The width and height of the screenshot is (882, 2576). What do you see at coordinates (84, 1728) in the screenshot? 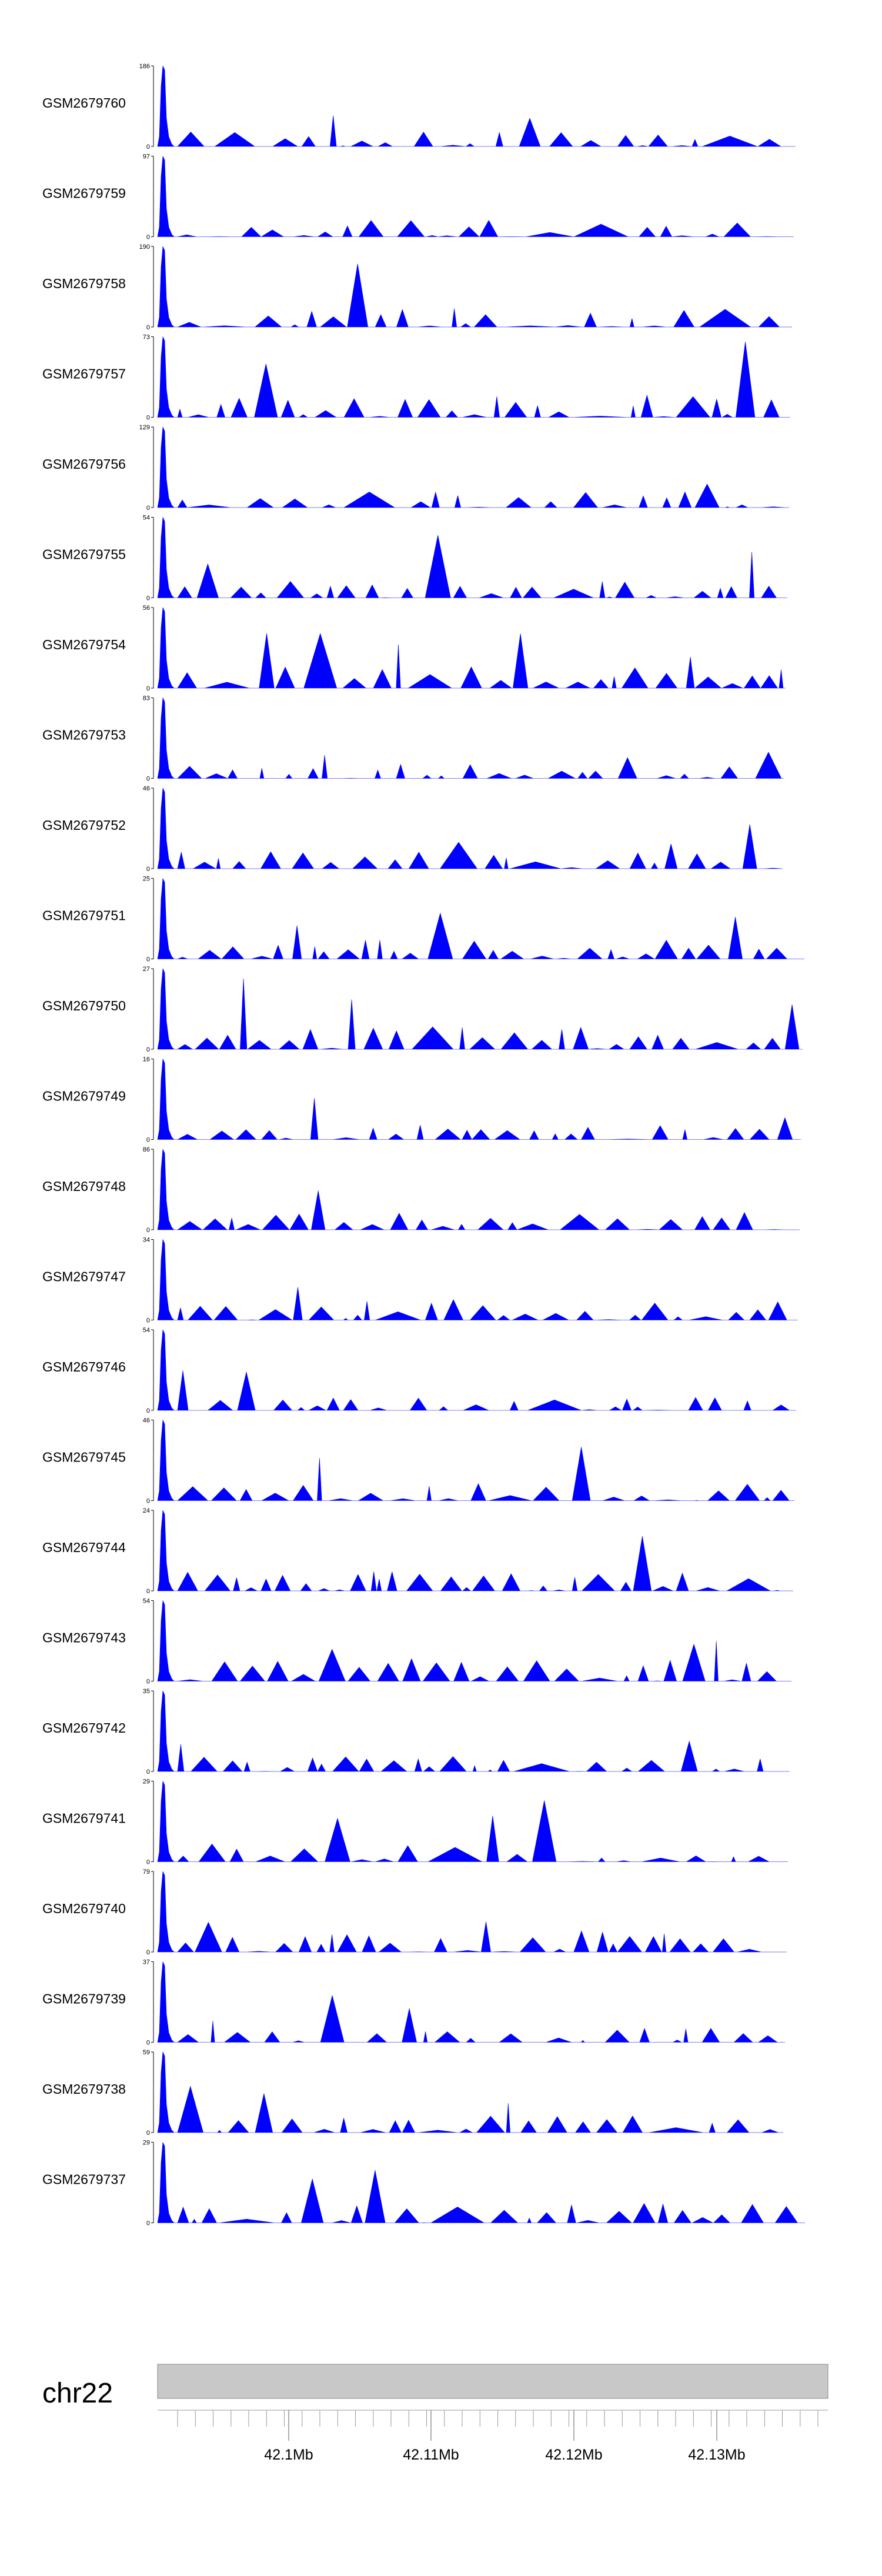
I see `track-label: GSM2679742` at bounding box center [84, 1728].